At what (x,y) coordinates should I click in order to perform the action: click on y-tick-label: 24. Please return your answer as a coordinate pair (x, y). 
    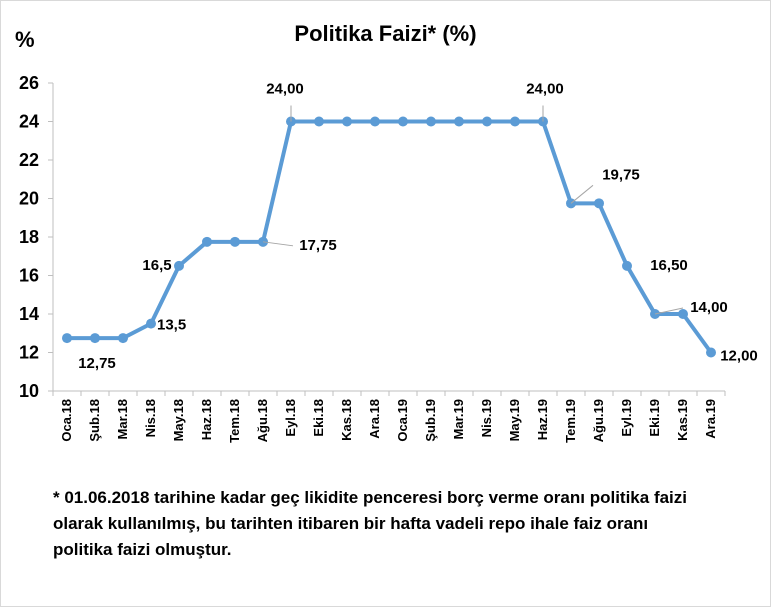
    Looking at the image, I should click on (29, 122).